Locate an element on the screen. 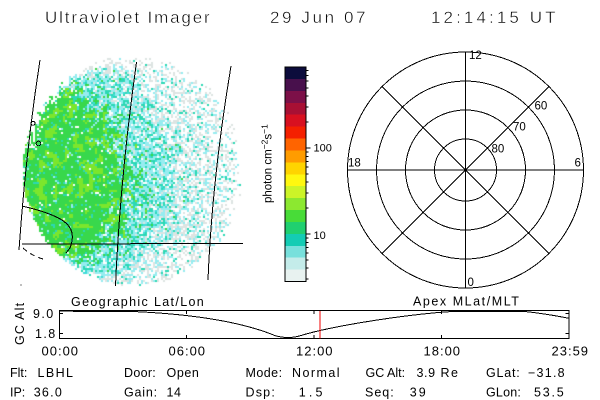  svg-text: 3.9 is located at coordinates (426, 373).